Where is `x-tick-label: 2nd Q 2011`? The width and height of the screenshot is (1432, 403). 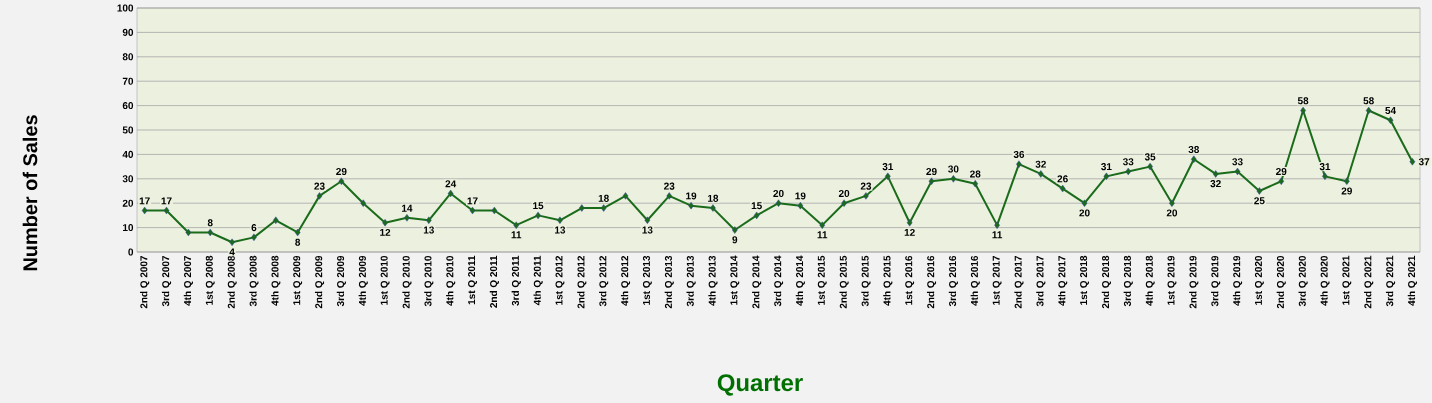 x-tick-label: 2nd Q 2011 is located at coordinates (494, 281).